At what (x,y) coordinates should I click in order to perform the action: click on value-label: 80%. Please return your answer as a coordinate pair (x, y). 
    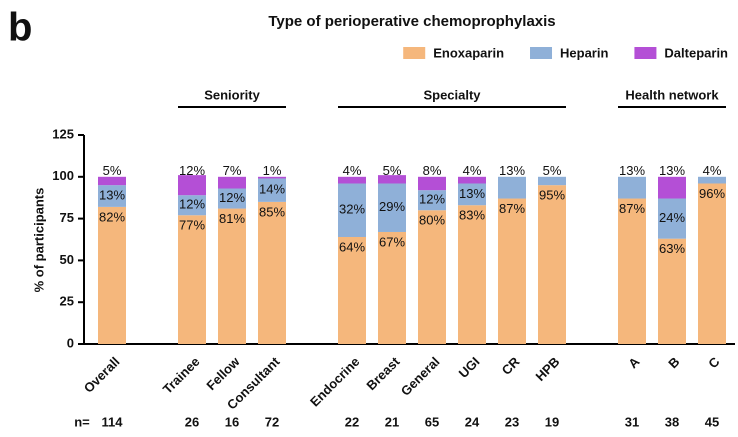
    Looking at the image, I should click on (432, 220).